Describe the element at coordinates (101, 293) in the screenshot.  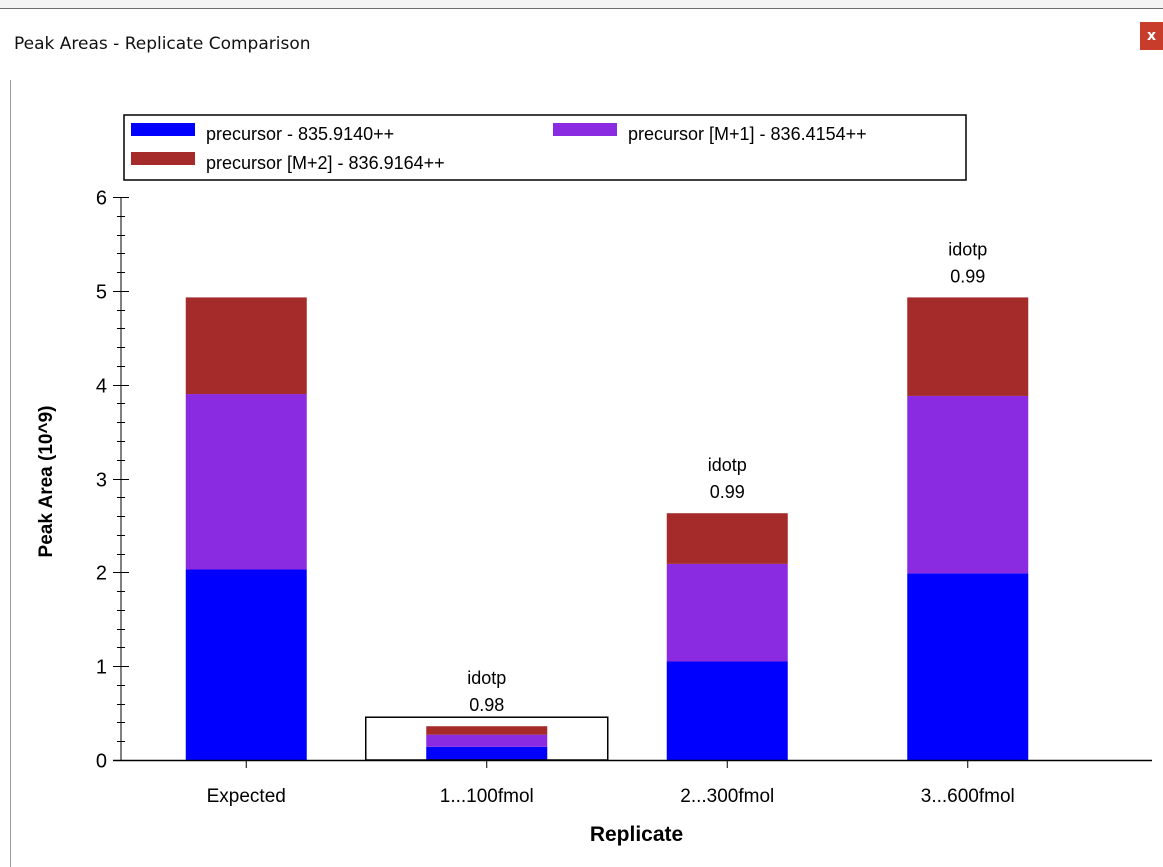
I see `y-tick-label: 5` at that location.